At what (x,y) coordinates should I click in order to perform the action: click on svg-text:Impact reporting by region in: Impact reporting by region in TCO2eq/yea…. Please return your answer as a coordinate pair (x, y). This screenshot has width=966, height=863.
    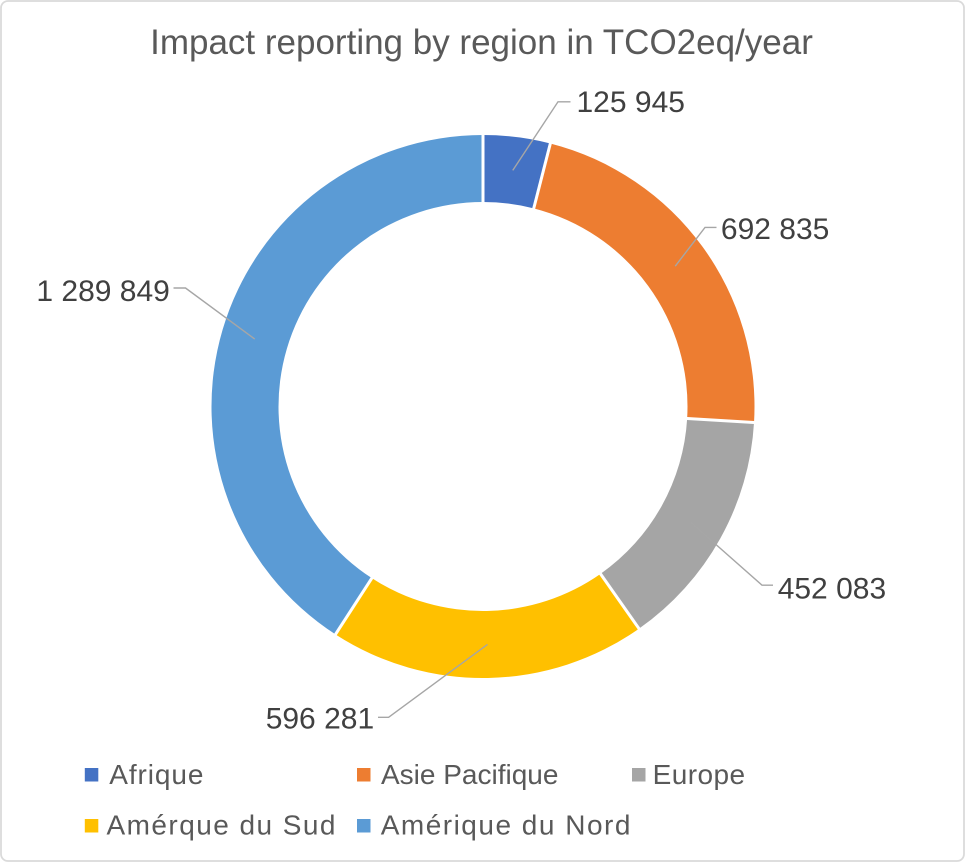
    Looking at the image, I should click on (481, 42).